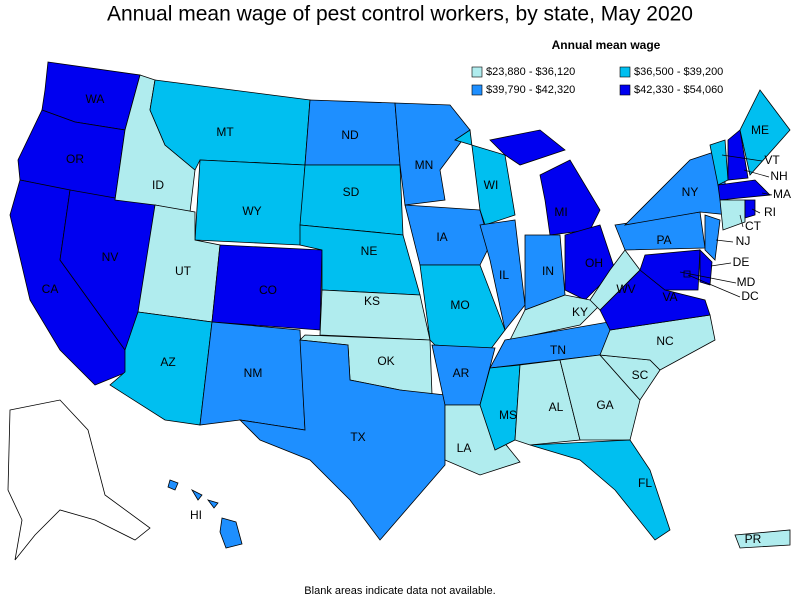 The width and height of the screenshot is (800, 600). I want to click on state-label: SC, so click(640, 375).